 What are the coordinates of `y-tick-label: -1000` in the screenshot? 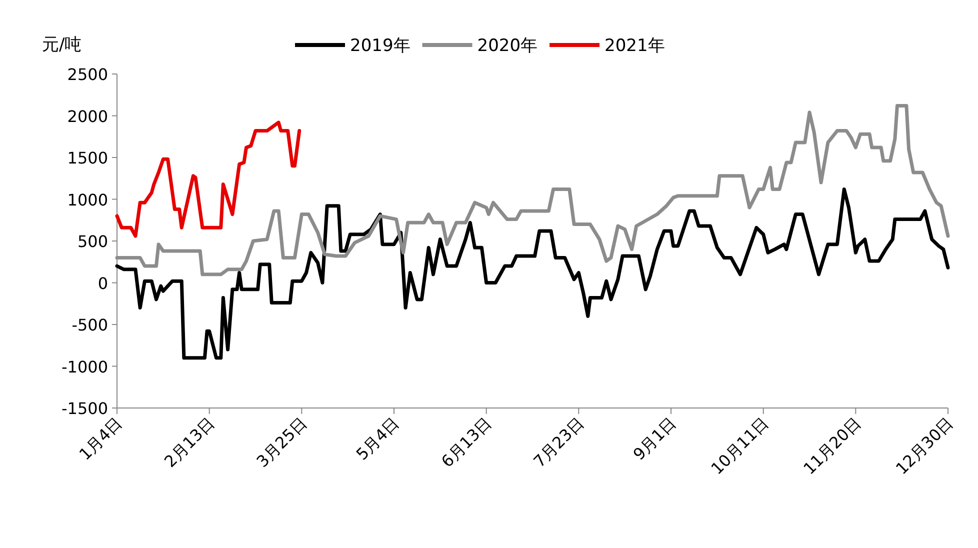 It's located at (85, 366).